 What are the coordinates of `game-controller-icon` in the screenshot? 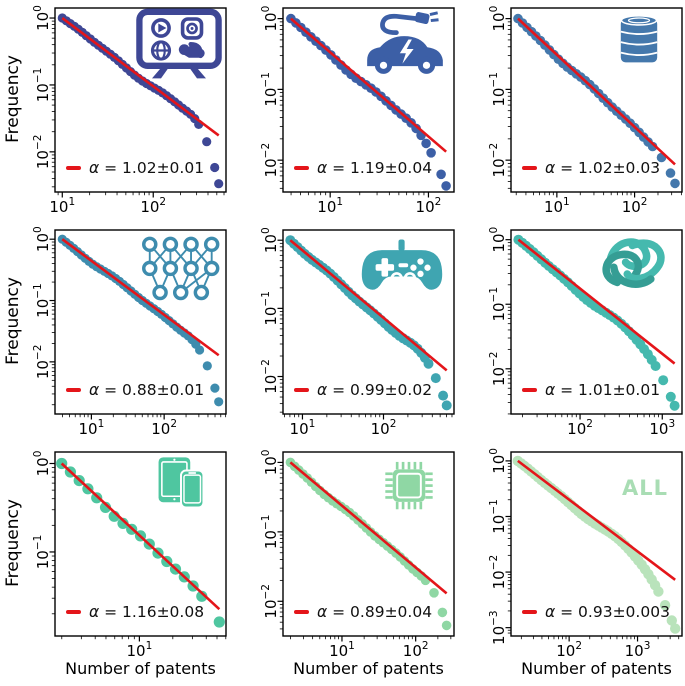 It's located at (402, 264).